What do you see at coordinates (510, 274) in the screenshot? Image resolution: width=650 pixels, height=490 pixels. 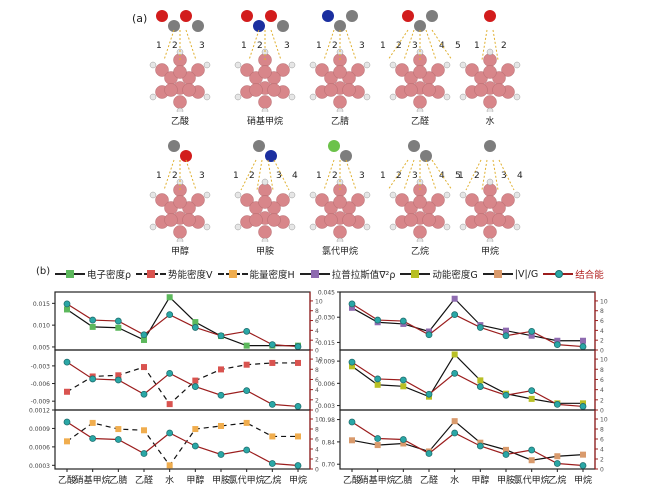 I see `legend-item: |V|/G` at bounding box center [510, 274].